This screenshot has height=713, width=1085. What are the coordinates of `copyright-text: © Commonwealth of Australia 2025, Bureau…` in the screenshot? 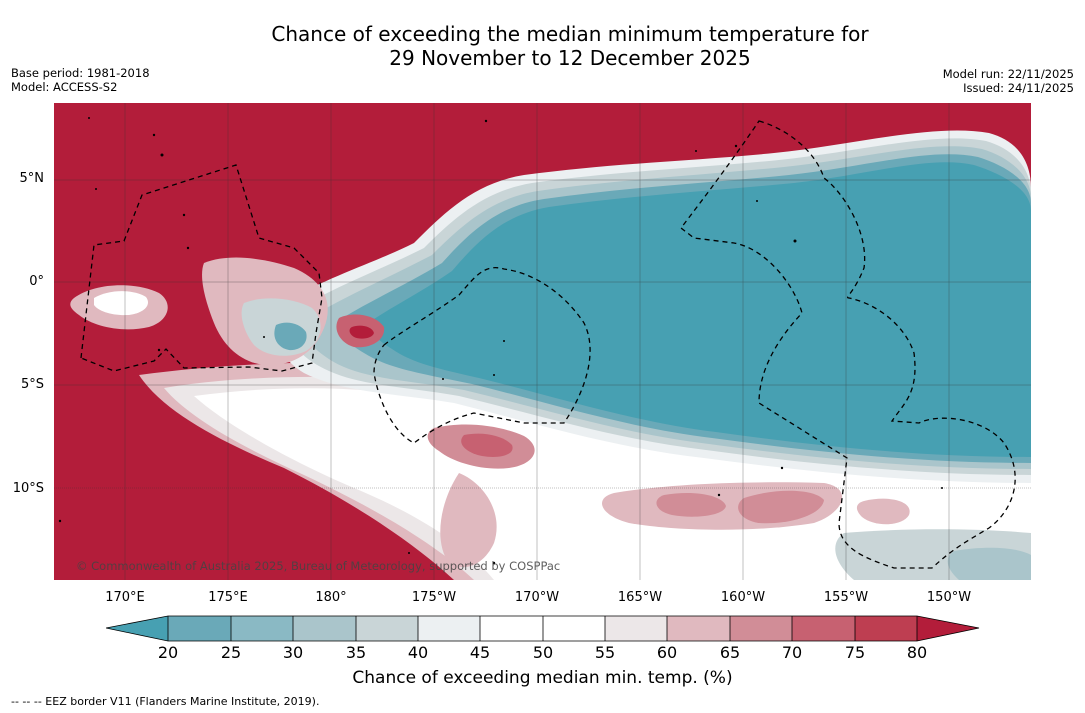 It's located at (318, 566).